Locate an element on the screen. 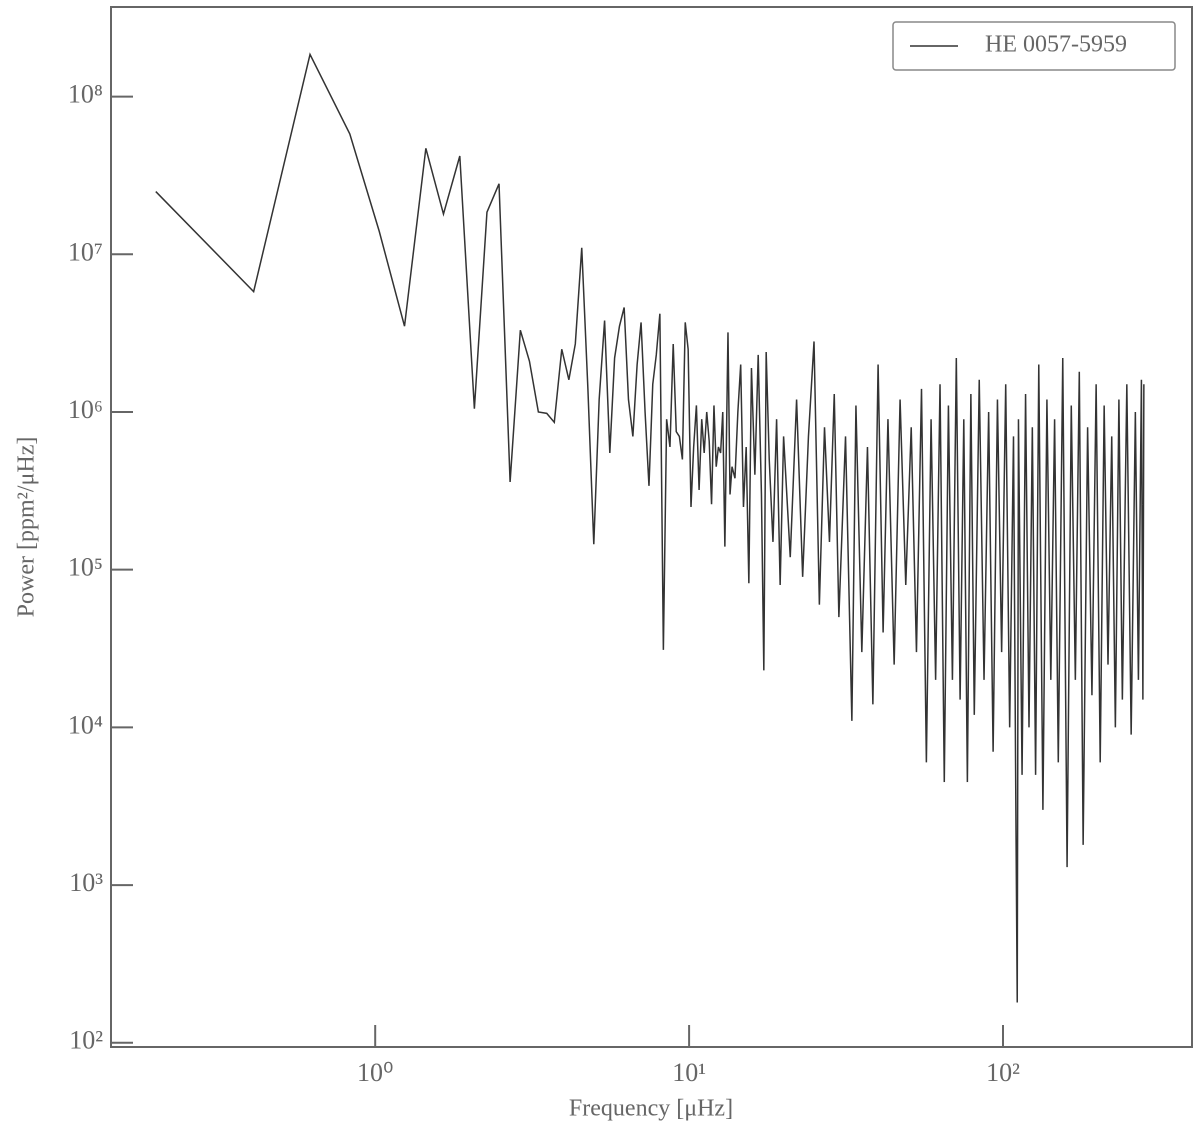 Image resolution: width=1200 pixels, height=1134 pixels. x-tick-label: 10¹ is located at coordinates (689, 1072).